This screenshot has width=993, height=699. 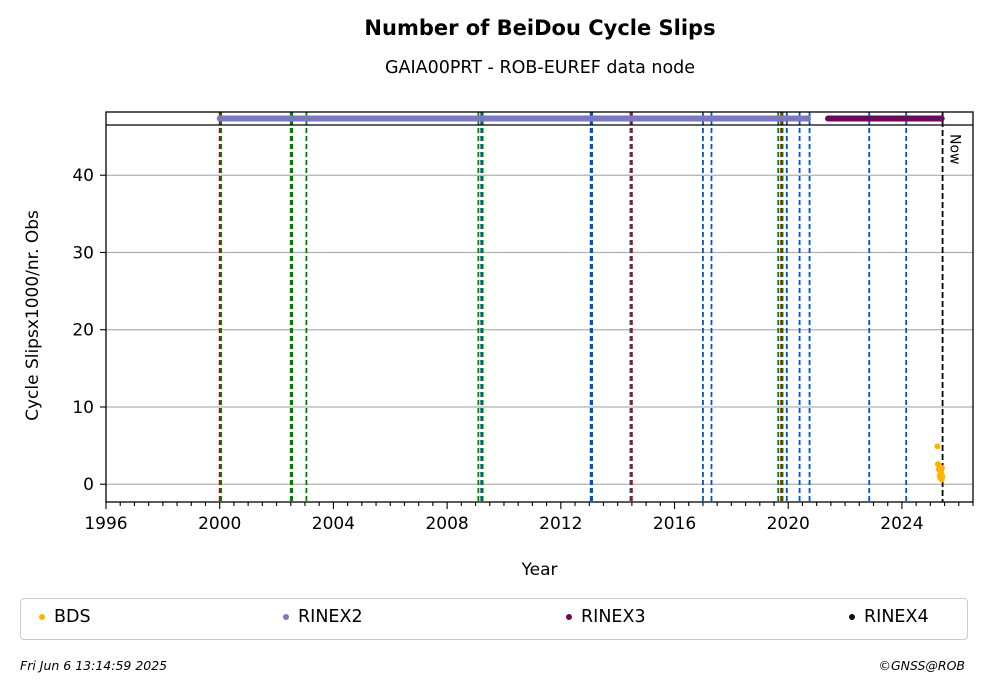 I want to click on legend: BDS RINEX2 RINEX3 RINEX4, so click(x=494, y=619).